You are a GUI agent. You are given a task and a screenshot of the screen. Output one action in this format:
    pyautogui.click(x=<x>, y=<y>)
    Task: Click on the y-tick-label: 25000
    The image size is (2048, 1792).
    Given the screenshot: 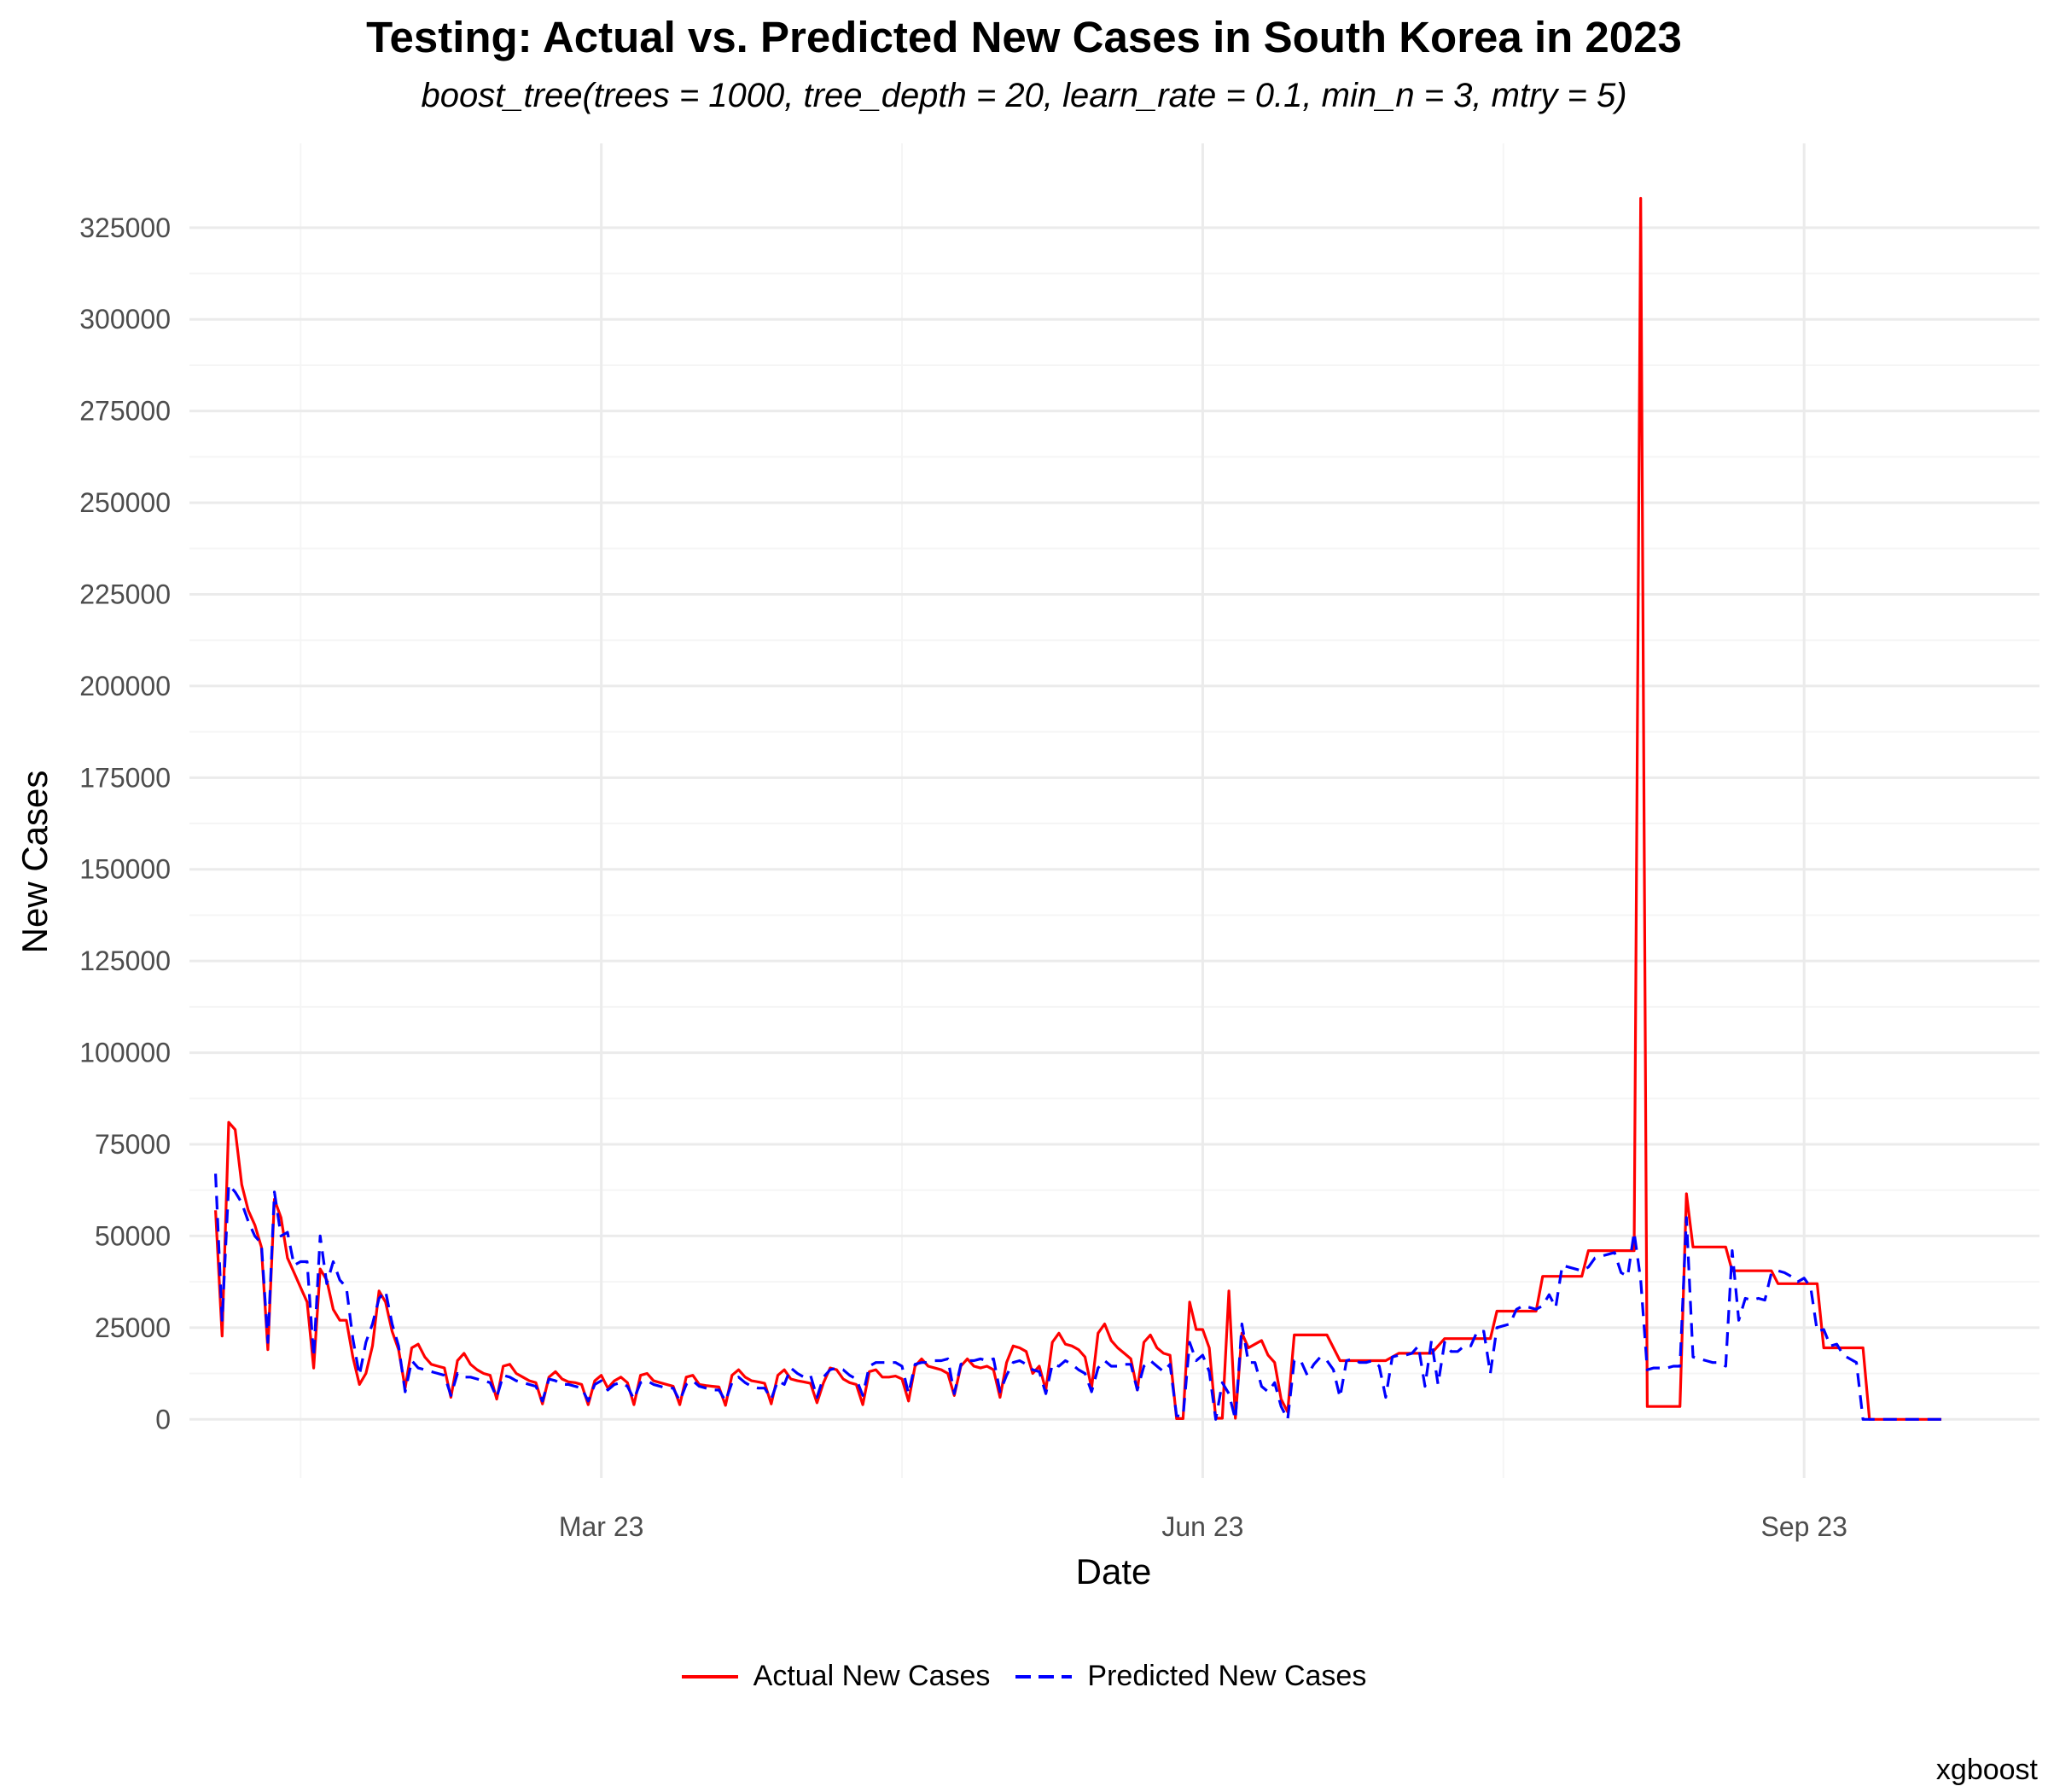 What is the action you would take?
    pyautogui.click(x=133, y=1327)
    